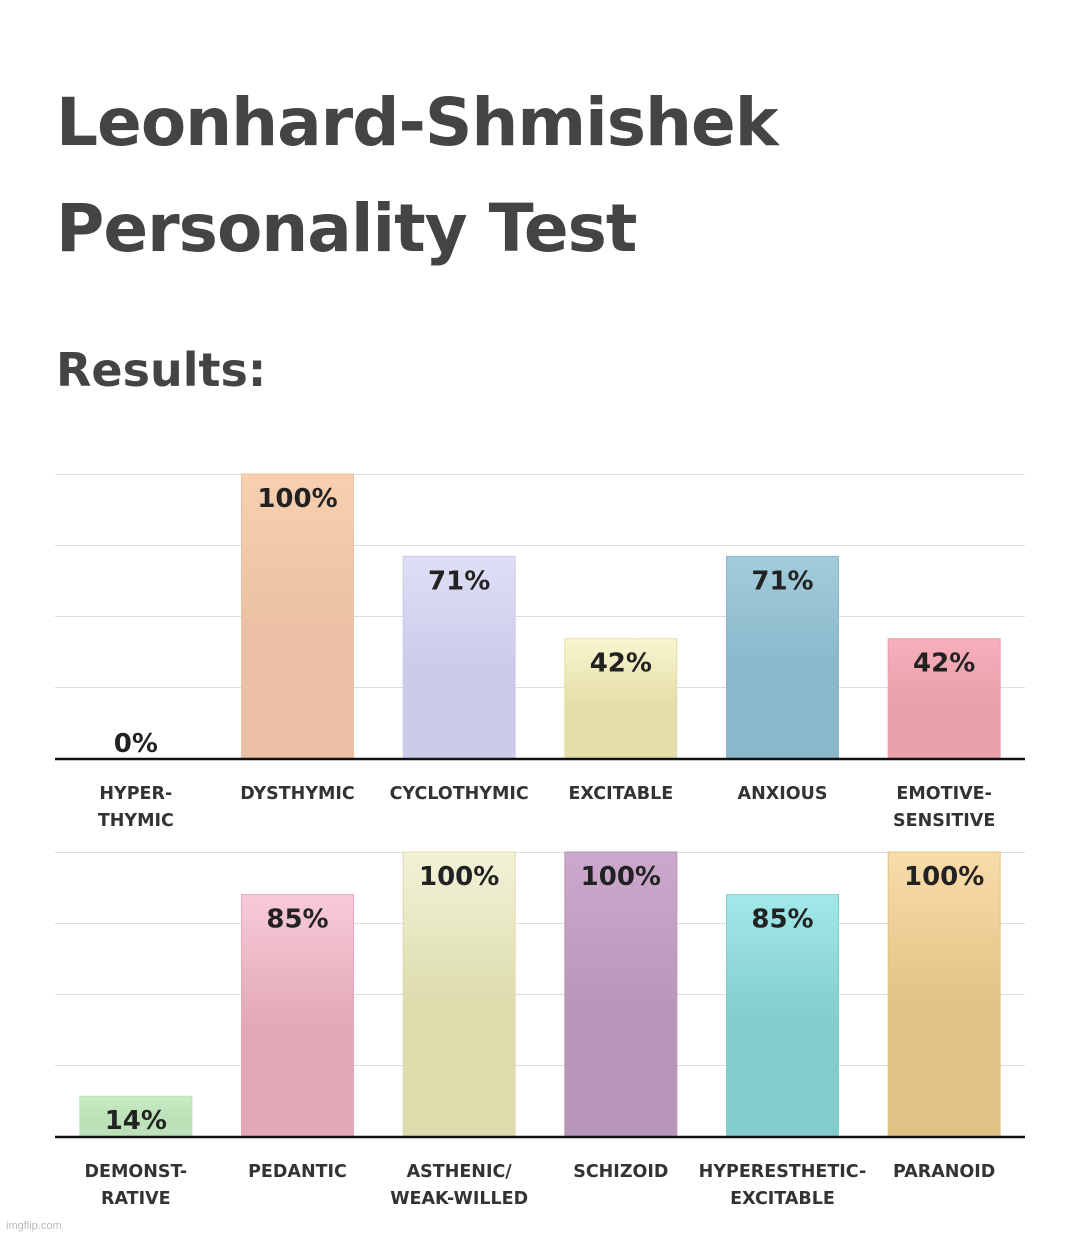 The image size is (1080, 1238). I want to click on category-label: DYSTHYMIC, so click(297, 794).